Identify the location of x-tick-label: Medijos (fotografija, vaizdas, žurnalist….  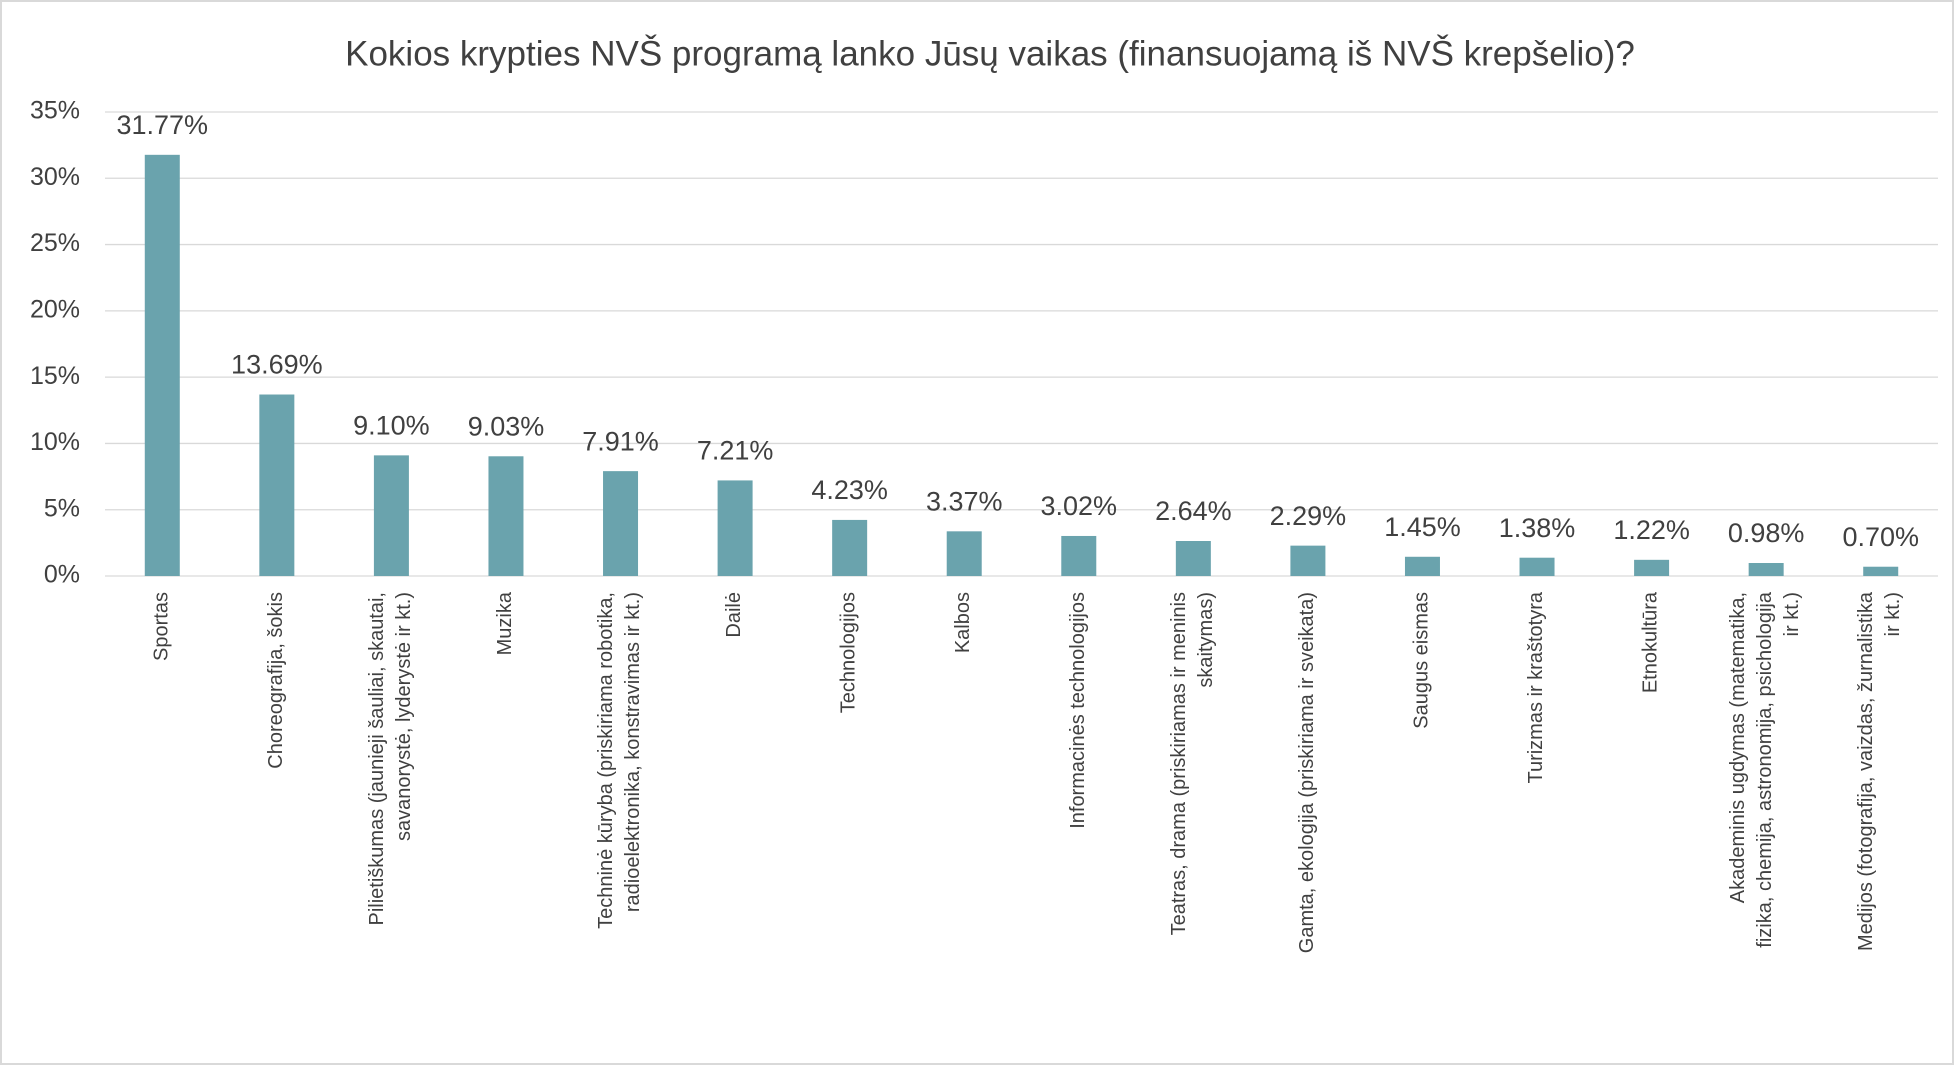
(1880, 771).